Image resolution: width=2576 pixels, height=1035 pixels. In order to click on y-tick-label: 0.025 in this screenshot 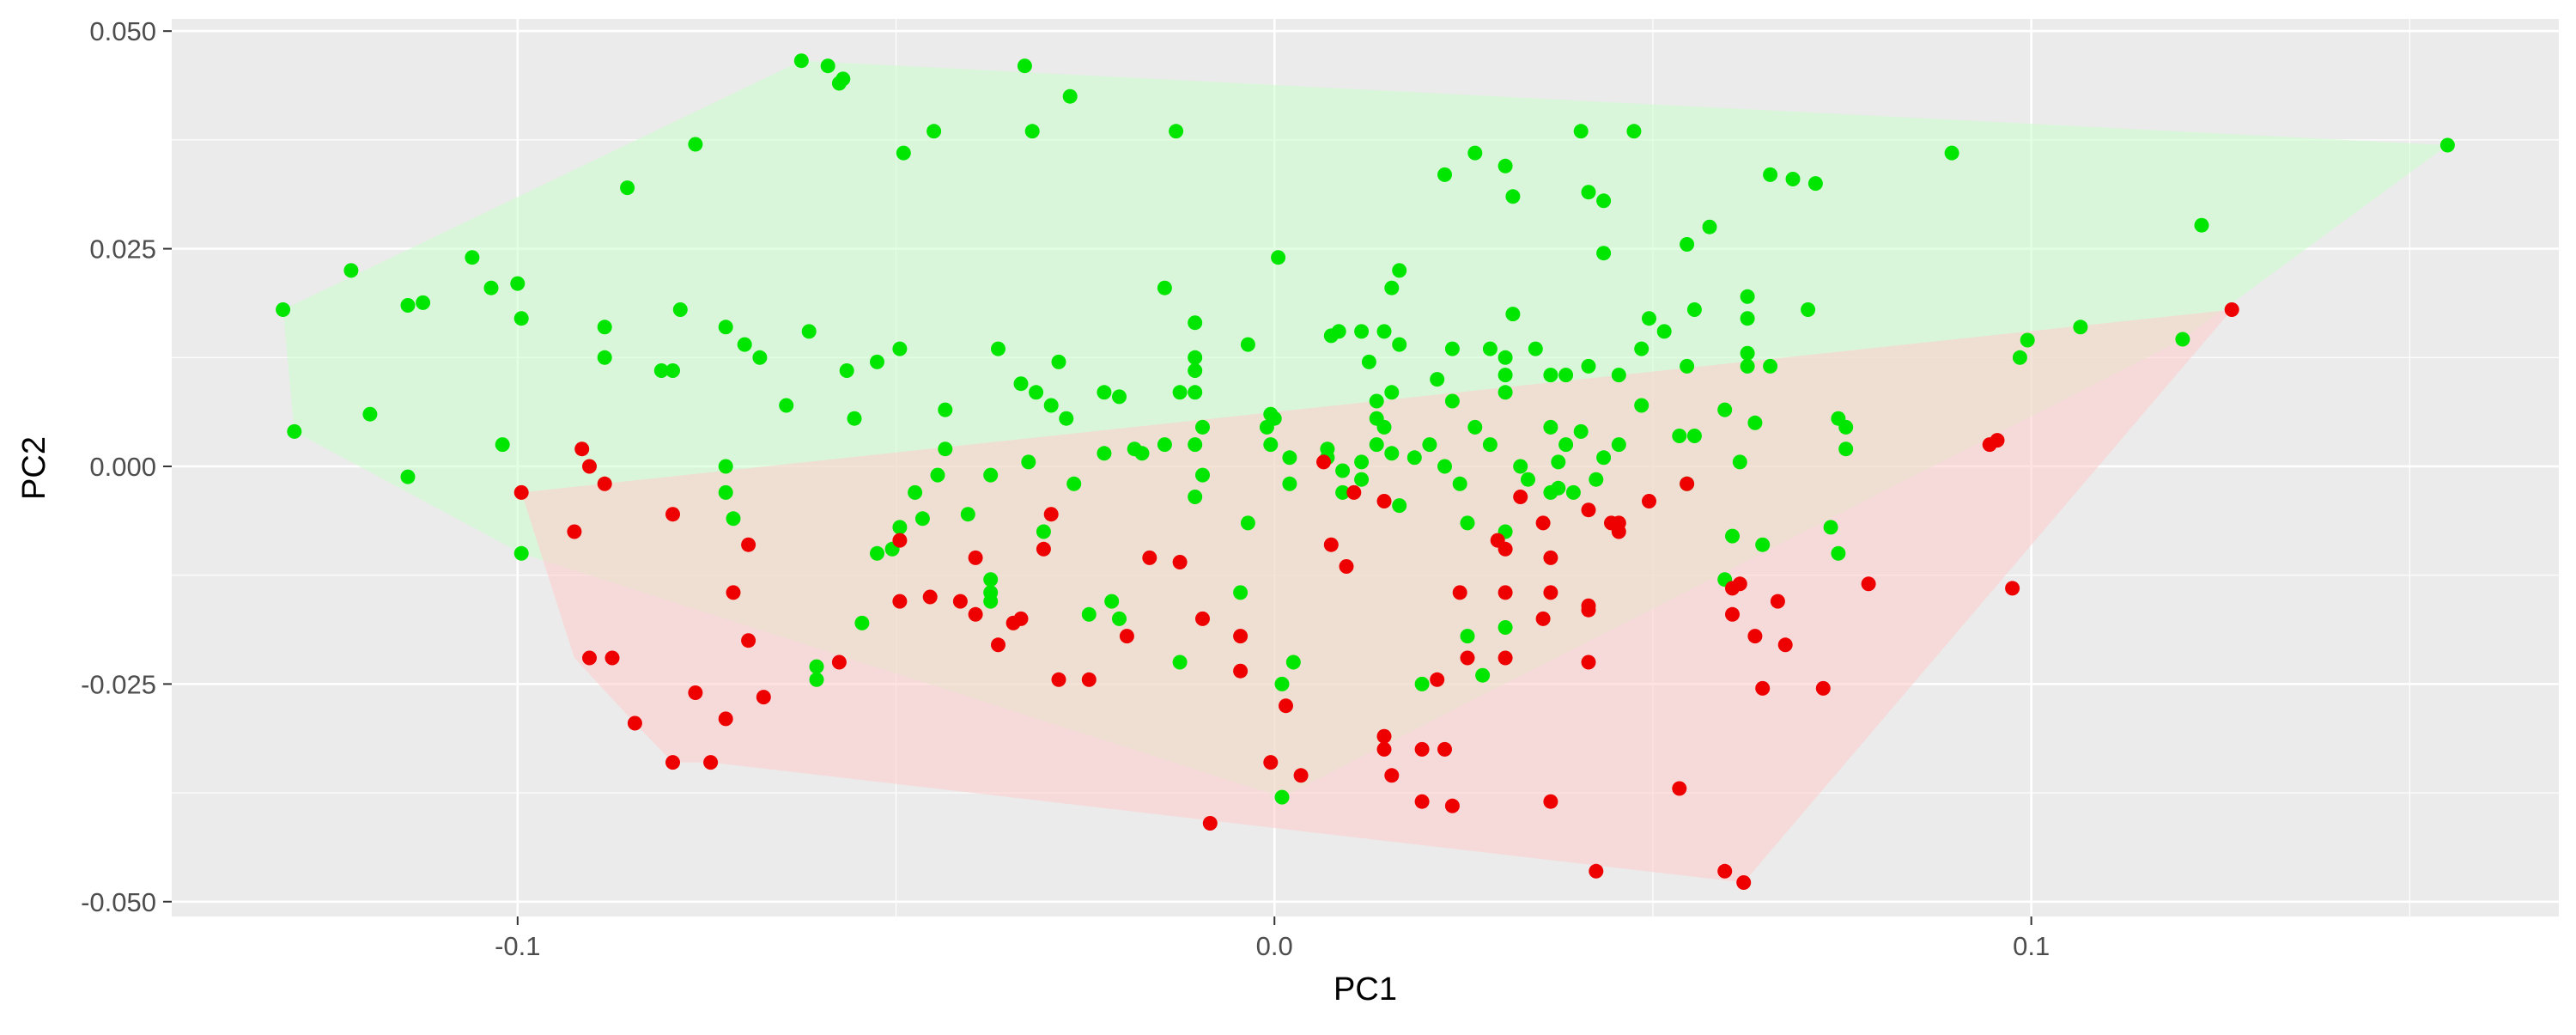, I will do `click(123, 250)`.